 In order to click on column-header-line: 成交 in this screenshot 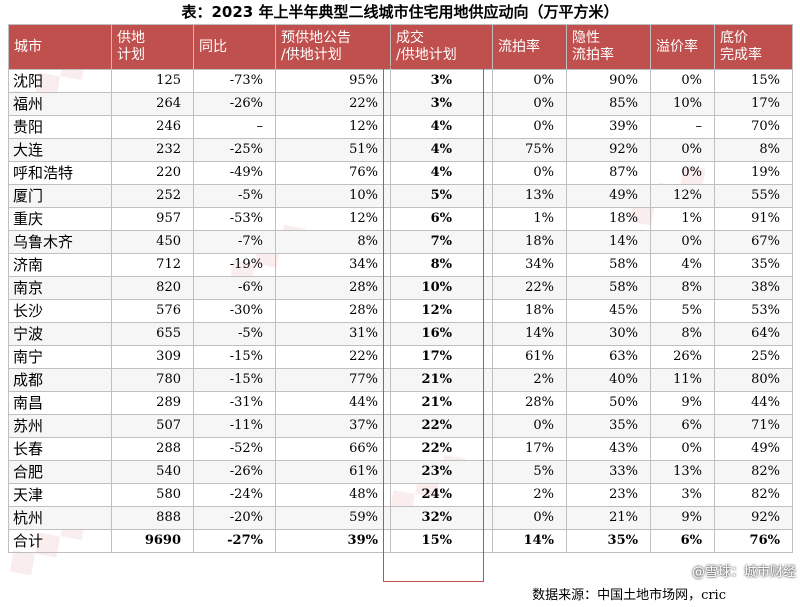, I will do `click(410, 38)`.